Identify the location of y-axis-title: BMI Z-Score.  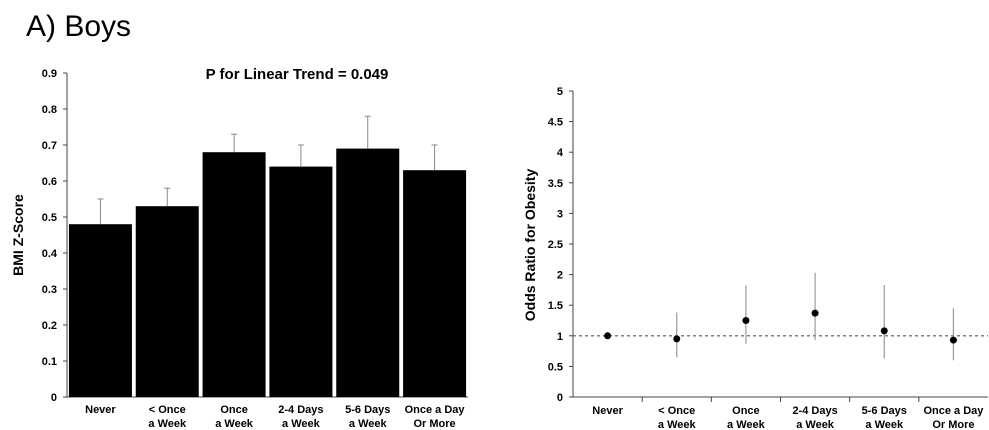
(18, 235).